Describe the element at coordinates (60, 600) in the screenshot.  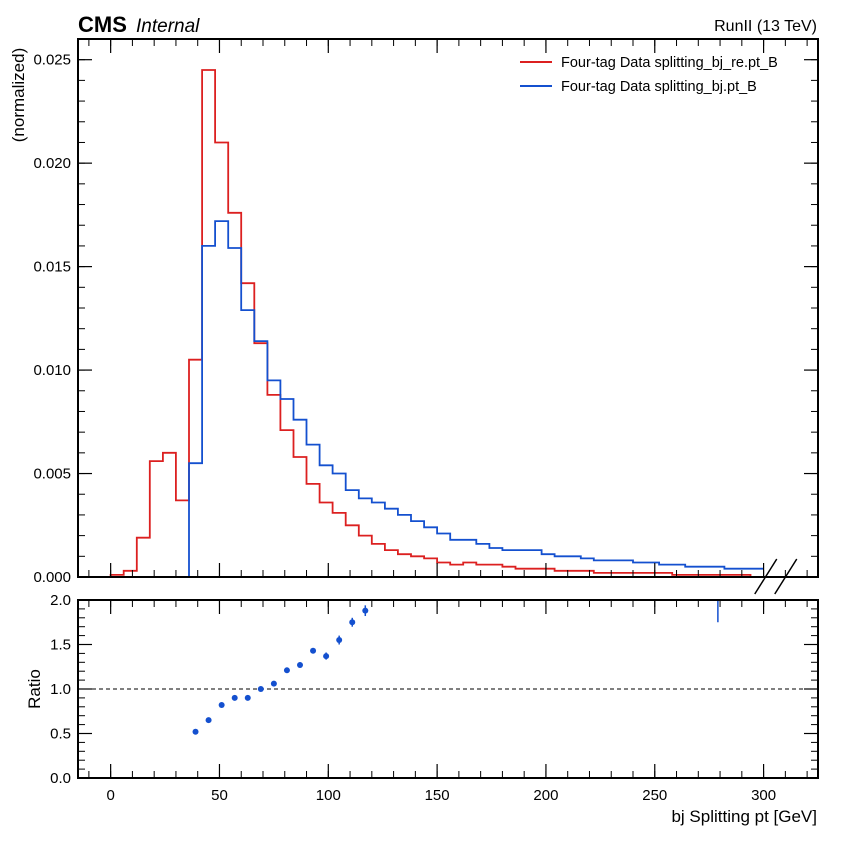
I see `ratio-y-tick-label: 2.0` at that location.